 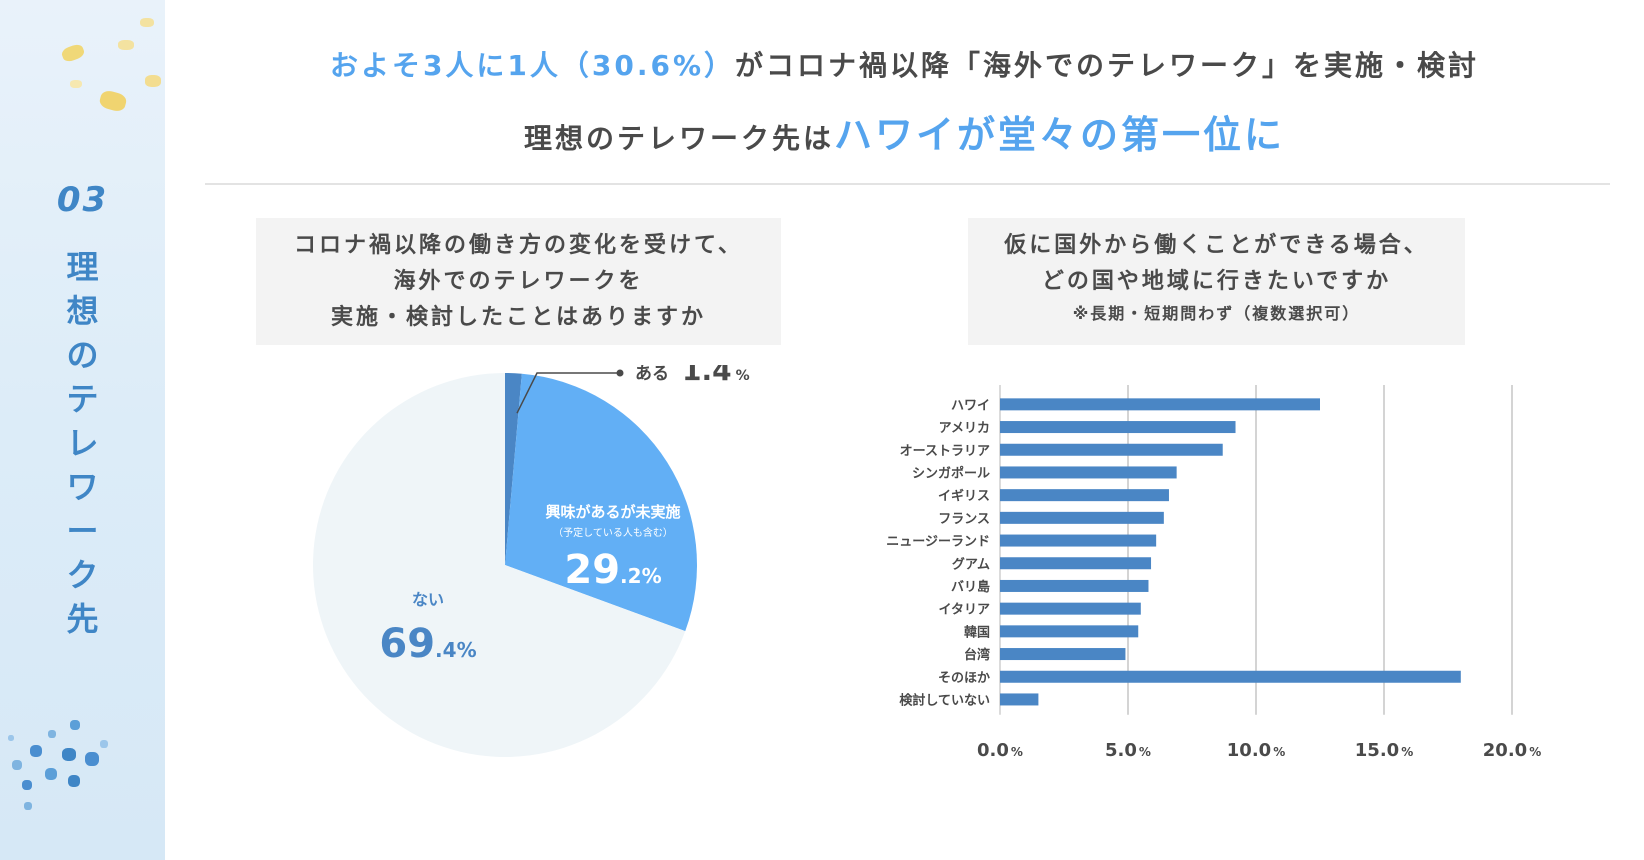 I want to click on section-title-char: テ, so click(x=82, y=399).